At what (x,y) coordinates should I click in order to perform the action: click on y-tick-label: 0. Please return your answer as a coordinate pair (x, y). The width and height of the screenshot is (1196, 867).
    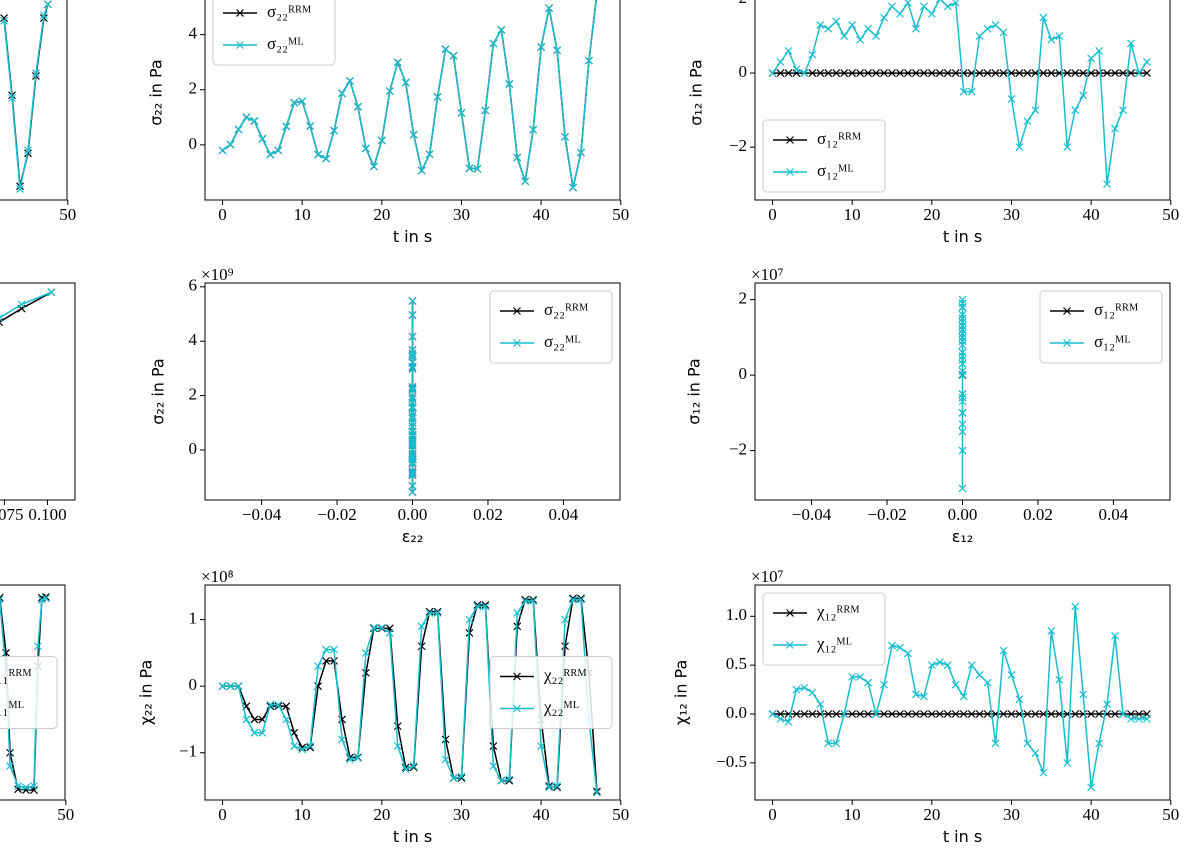
    Looking at the image, I should click on (743, 373).